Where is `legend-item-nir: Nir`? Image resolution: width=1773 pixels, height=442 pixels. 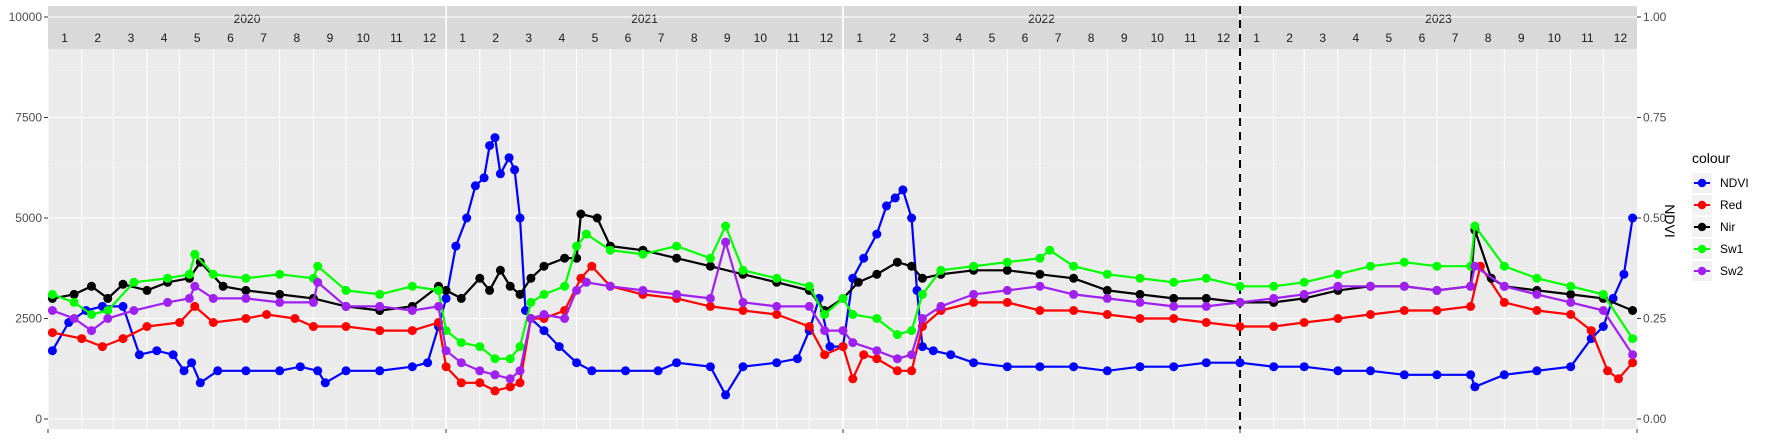 legend-item-nir: Nir is located at coordinates (1713, 227).